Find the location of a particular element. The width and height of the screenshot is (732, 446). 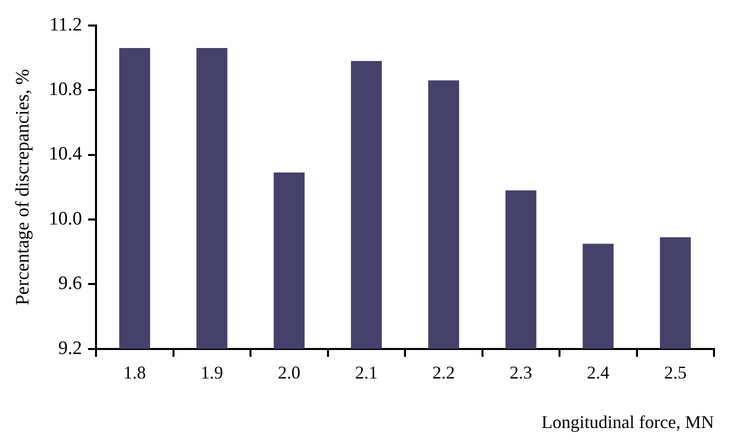

y-tick-label: 9.2 is located at coordinates (70, 348).